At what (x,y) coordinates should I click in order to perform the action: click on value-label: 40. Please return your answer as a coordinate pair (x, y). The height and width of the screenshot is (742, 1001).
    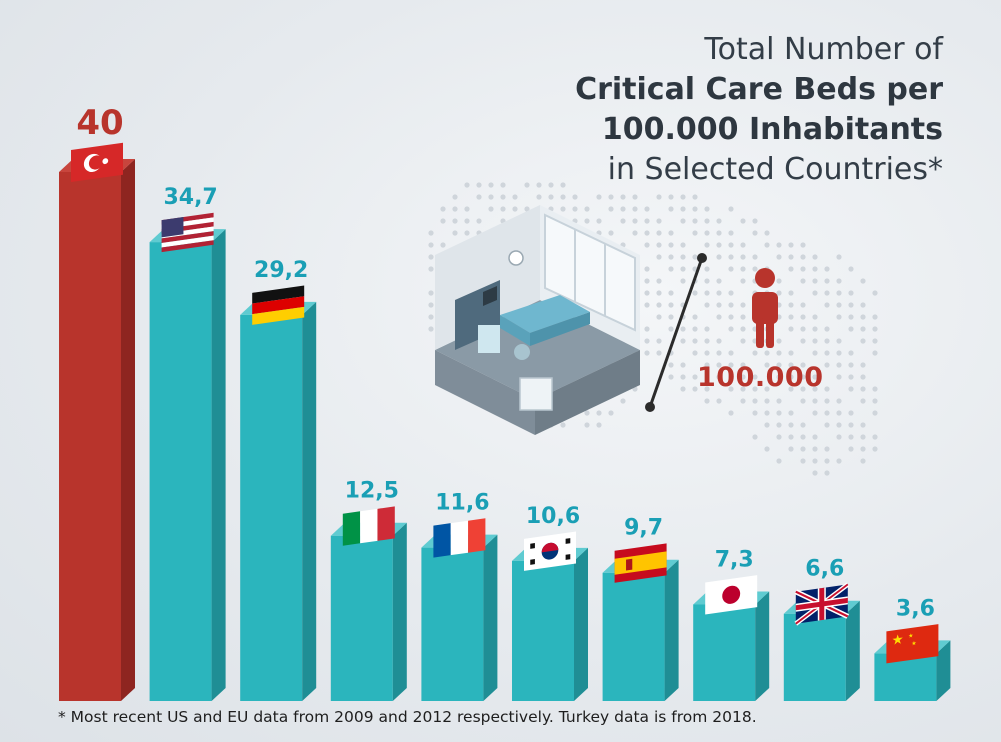
    Looking at the image, I should click on (99, 123).